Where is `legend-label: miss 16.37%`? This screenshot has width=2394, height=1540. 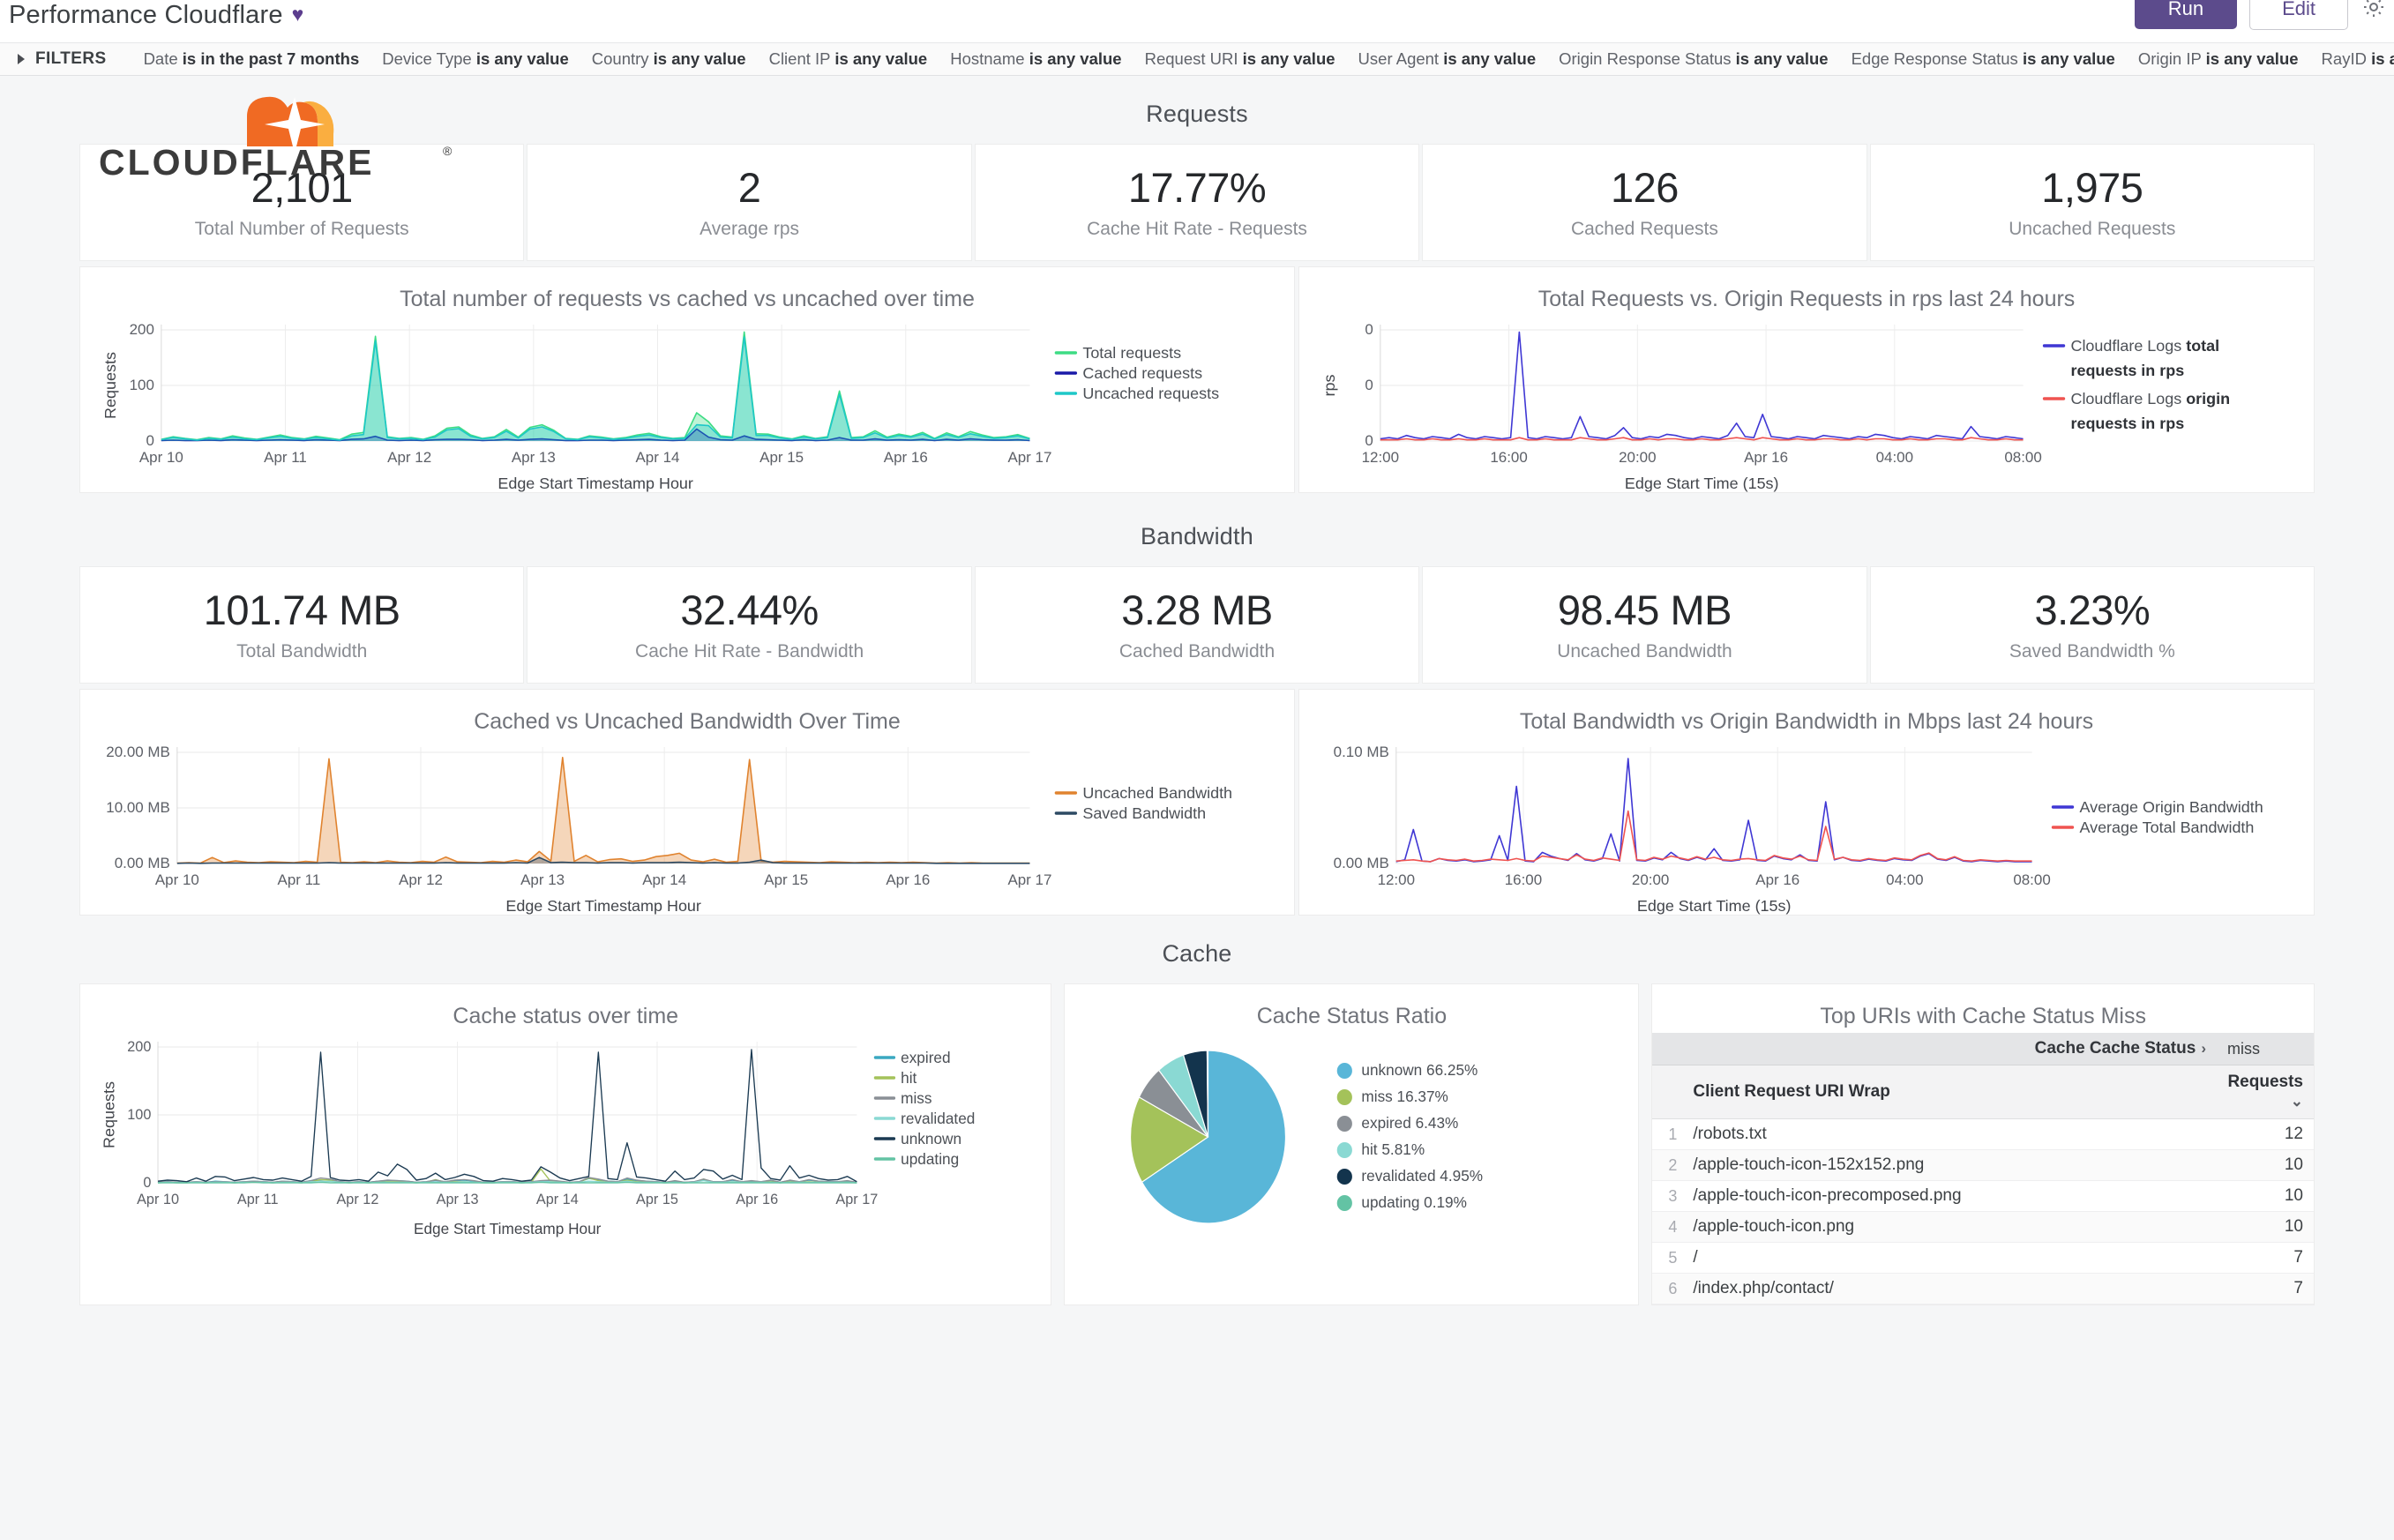 legend-label: miss 16.37% is located at coordinates (1406, 1096).